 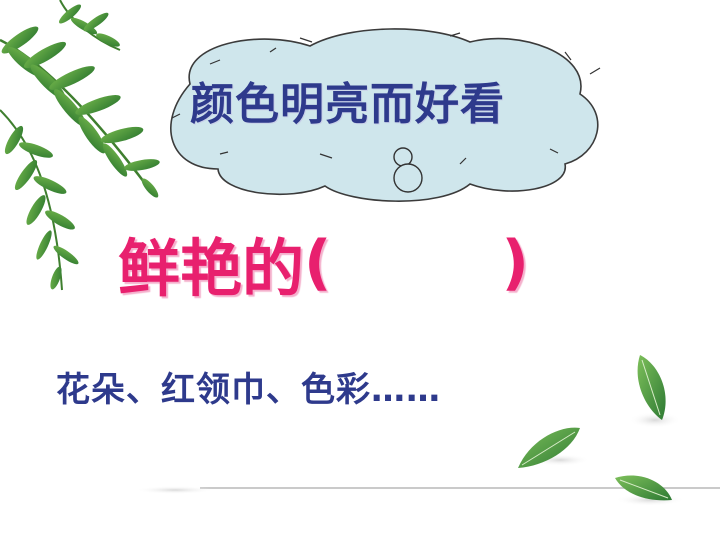 What do you see at coordinates (211, 268) in the screenshot?
I see `target-word: 鲜艳的` at bounding box center [211, 268].